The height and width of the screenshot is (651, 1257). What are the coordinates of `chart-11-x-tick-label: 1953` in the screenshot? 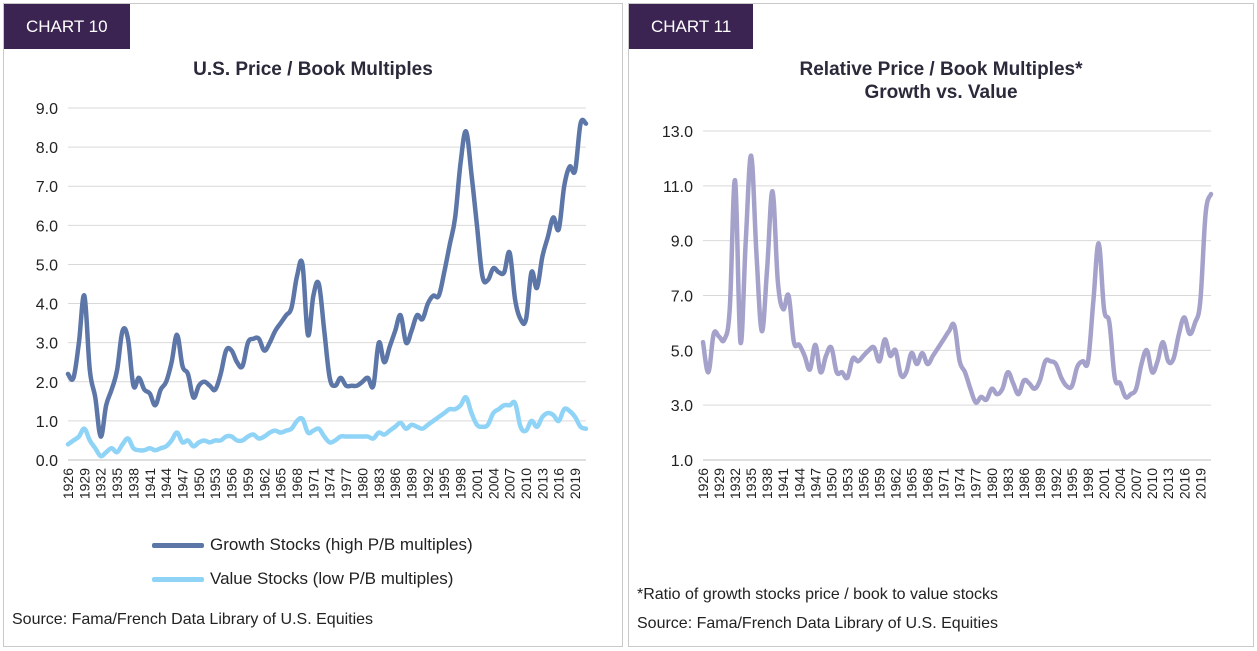 It's located at (847, 483).